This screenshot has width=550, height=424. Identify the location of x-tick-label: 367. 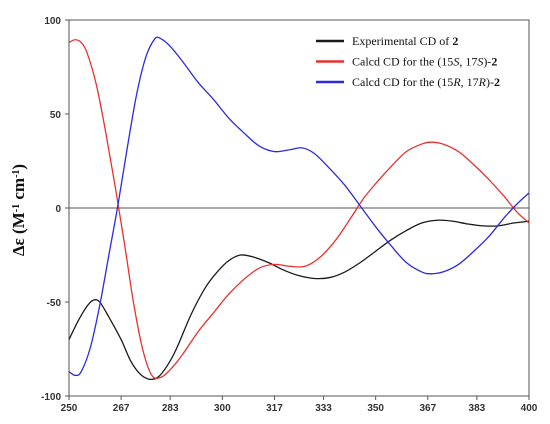
(427, 408).